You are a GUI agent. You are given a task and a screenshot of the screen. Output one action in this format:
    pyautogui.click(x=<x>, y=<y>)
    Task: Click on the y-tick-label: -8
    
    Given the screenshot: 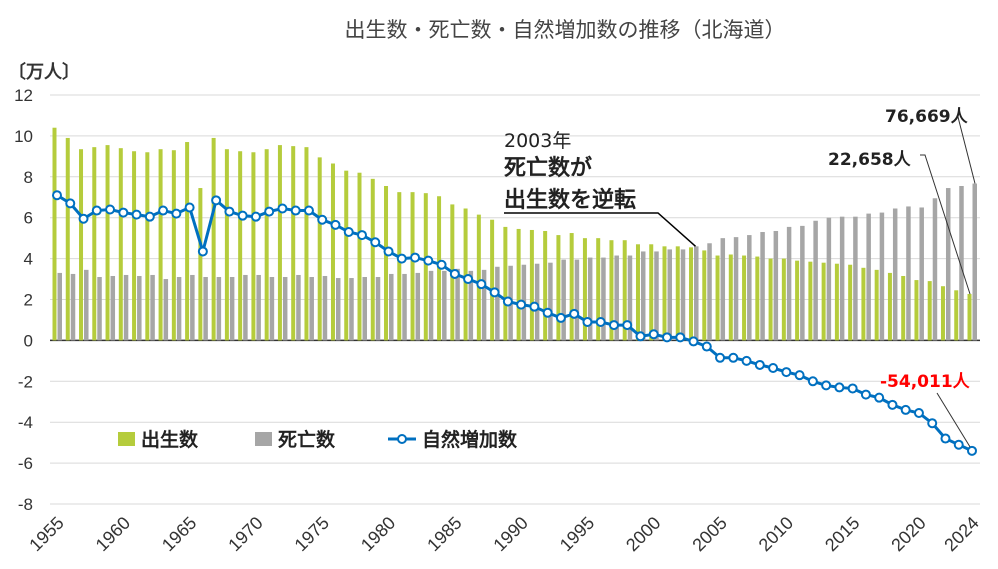 What is the action you would take?
    pyautogui.click(x=25, y=504)
    